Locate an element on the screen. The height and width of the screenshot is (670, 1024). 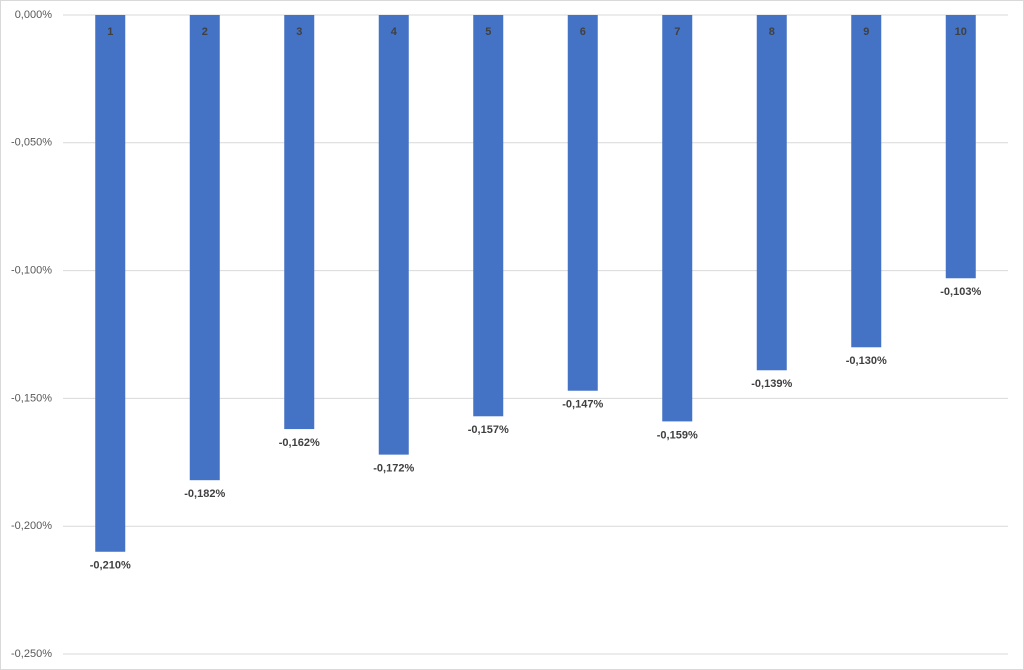
category-label: 8 is located at coordinates (772, 32).